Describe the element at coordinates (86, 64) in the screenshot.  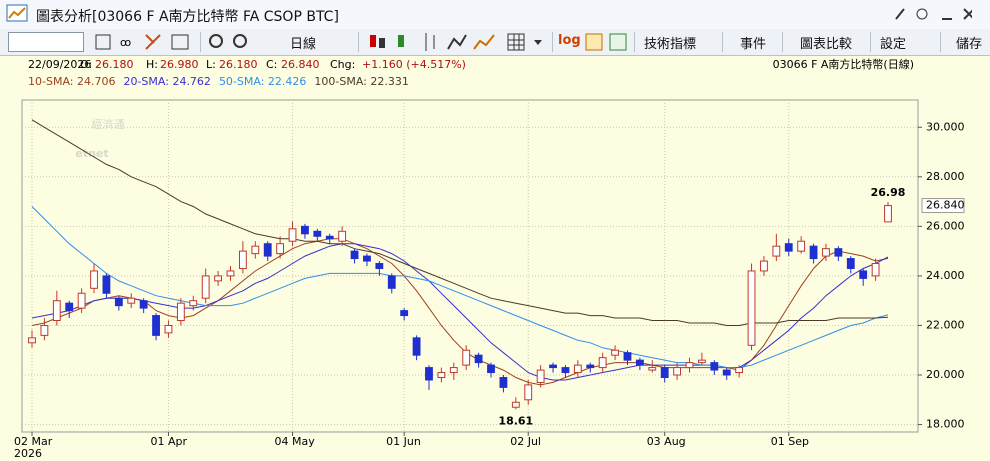
I see `info-label: O:` at that location.